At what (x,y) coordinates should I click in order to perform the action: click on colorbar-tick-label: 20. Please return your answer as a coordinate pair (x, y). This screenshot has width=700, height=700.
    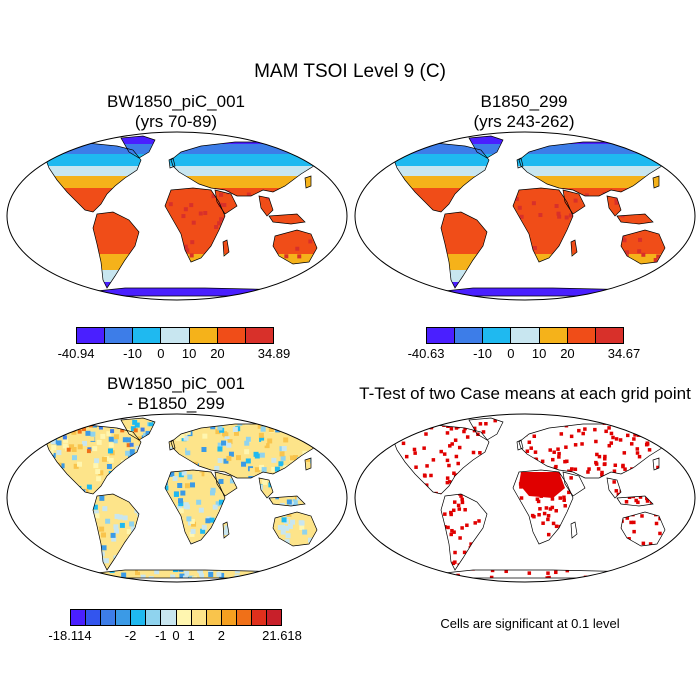
    Looking at the image, I should click on (567, 353).